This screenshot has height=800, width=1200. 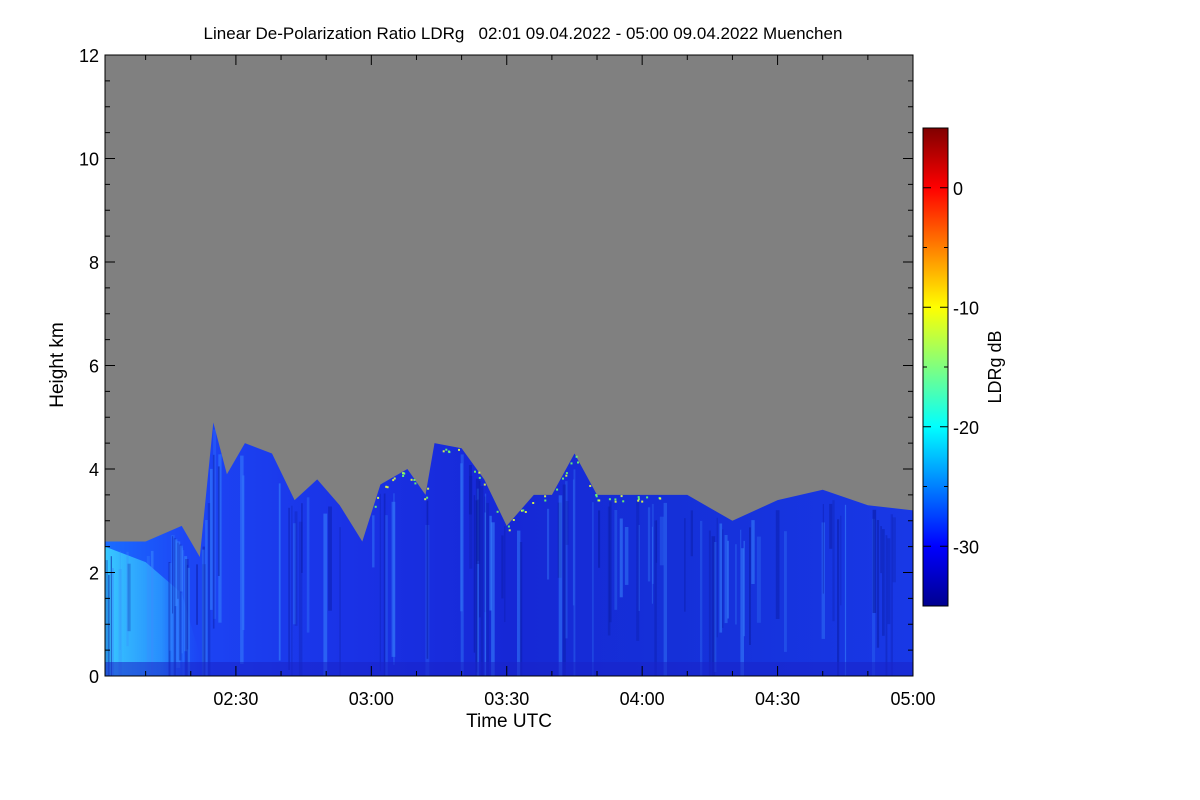 What do you see at coordinates (509, 721) in the screenshot?
I see `x-axis-label: Time UTC` at bounding box center [509, 721].